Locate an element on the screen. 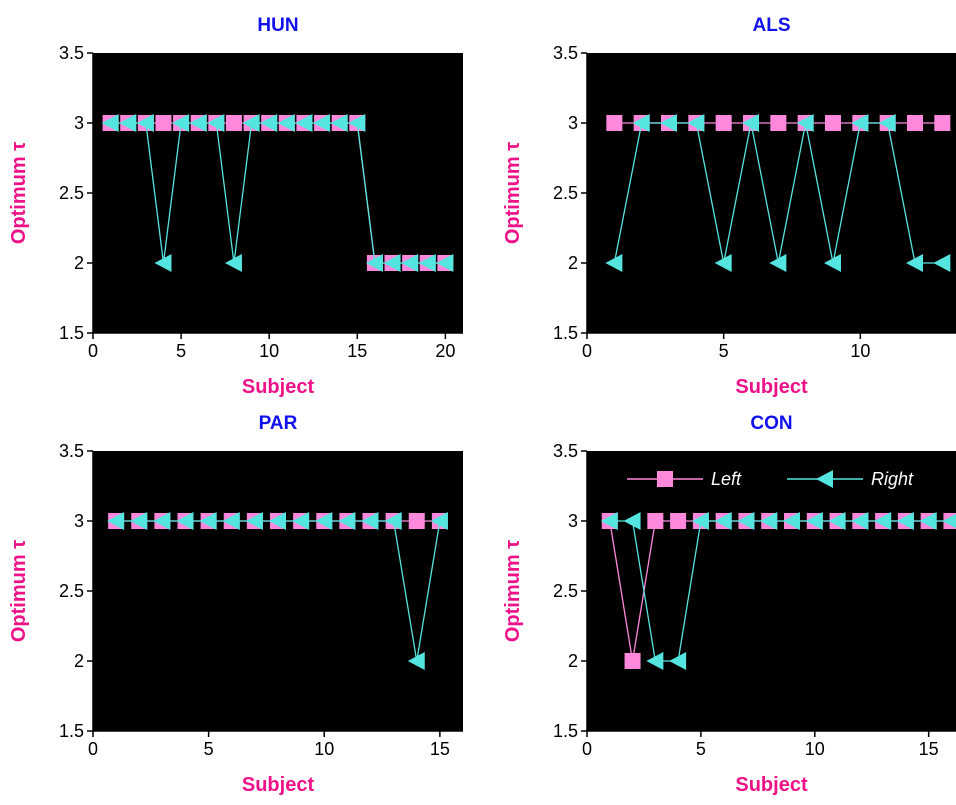 This screenshot has width=956, height=805. legend-square-icon is located at coordinates (665, 479).